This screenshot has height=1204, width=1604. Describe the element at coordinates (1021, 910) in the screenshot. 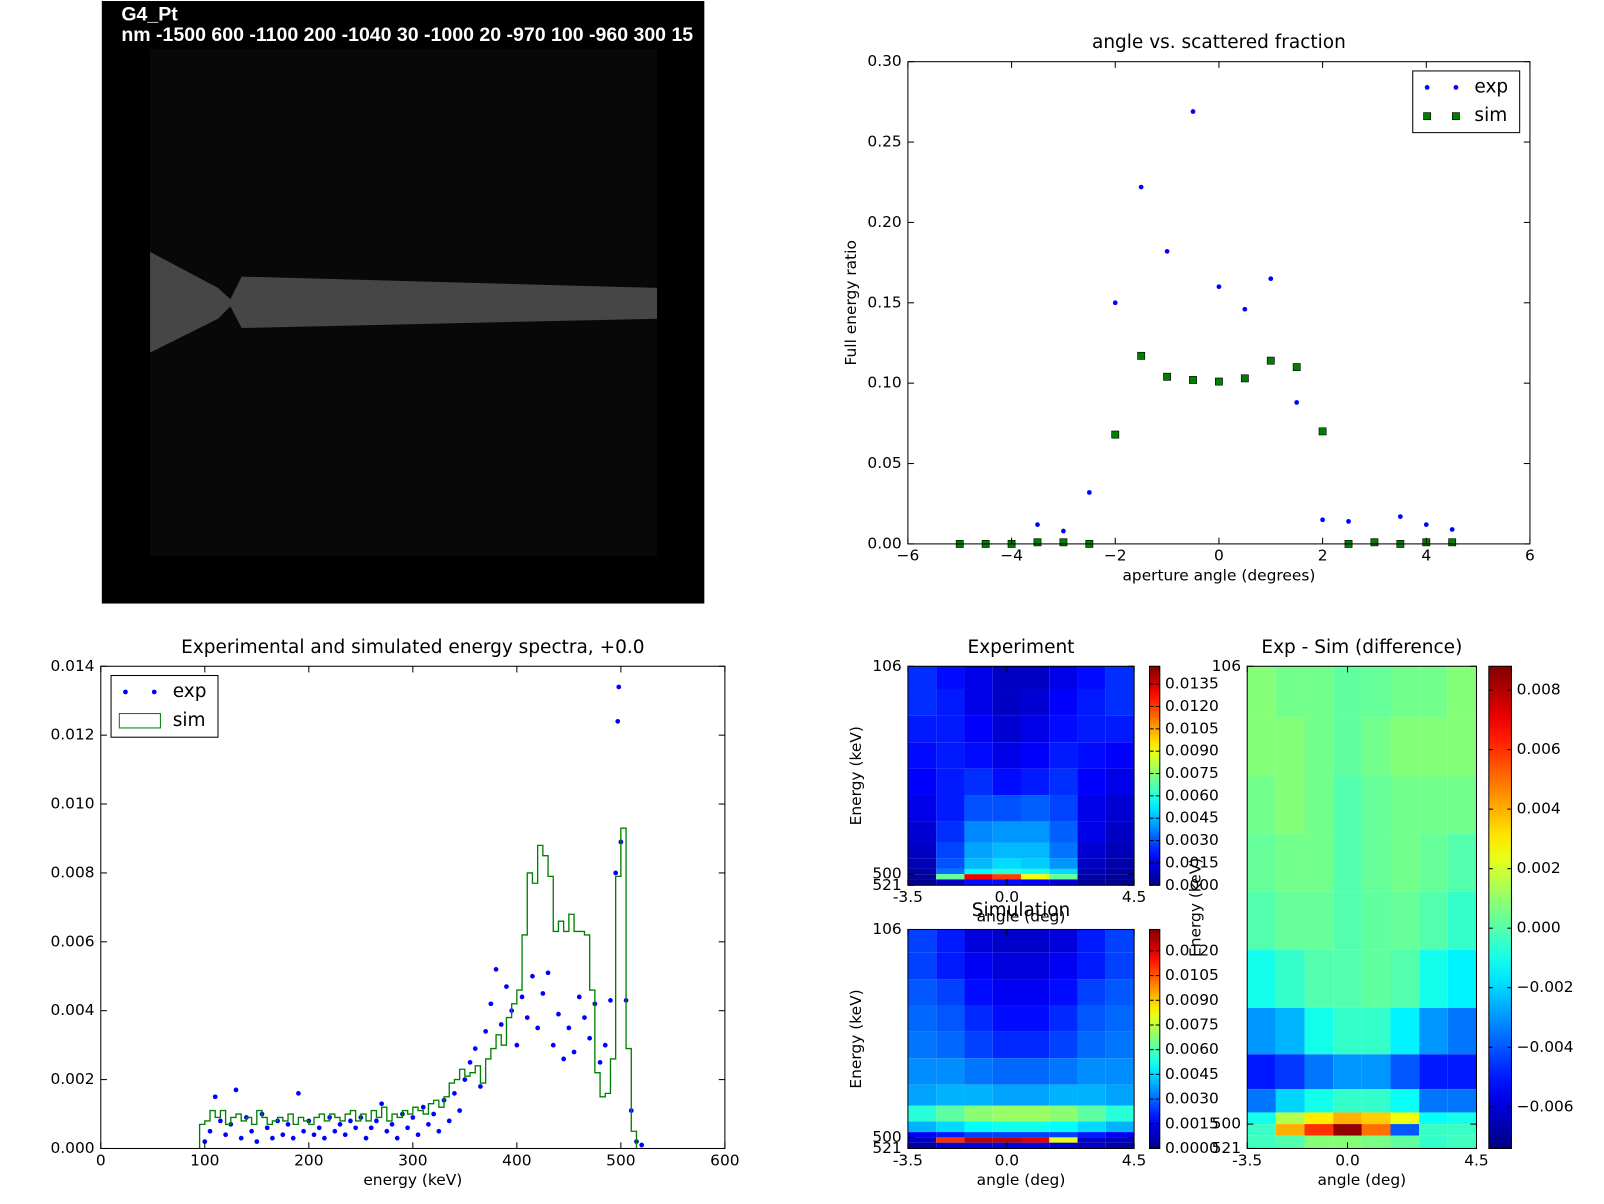

I see `chart-title: Simulation` at that location.